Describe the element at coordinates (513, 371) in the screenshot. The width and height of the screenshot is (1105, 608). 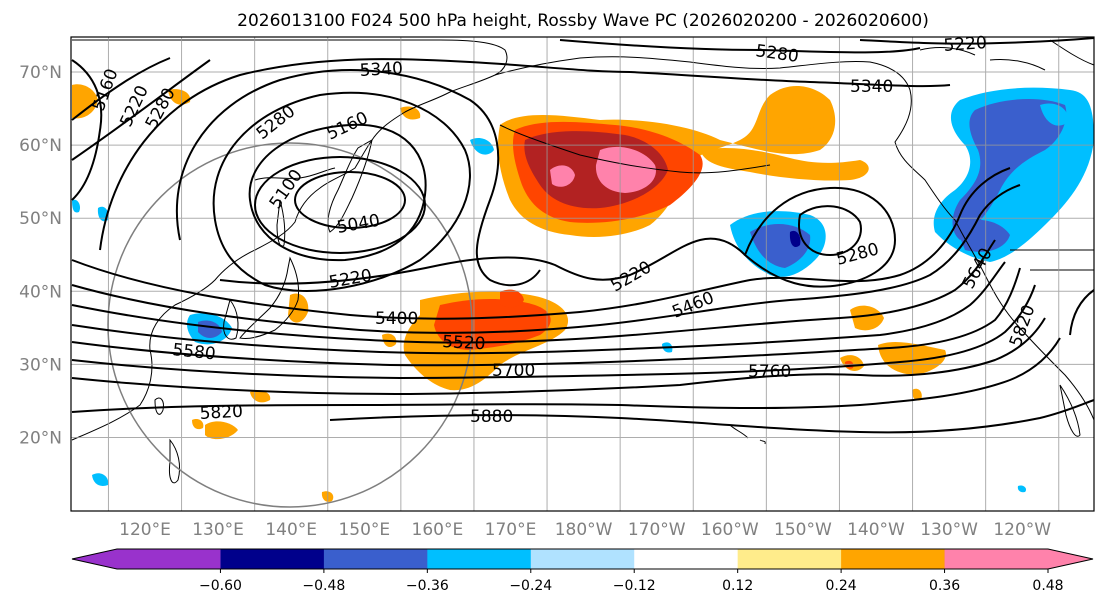
I see `contour-label: 5700` at that location.